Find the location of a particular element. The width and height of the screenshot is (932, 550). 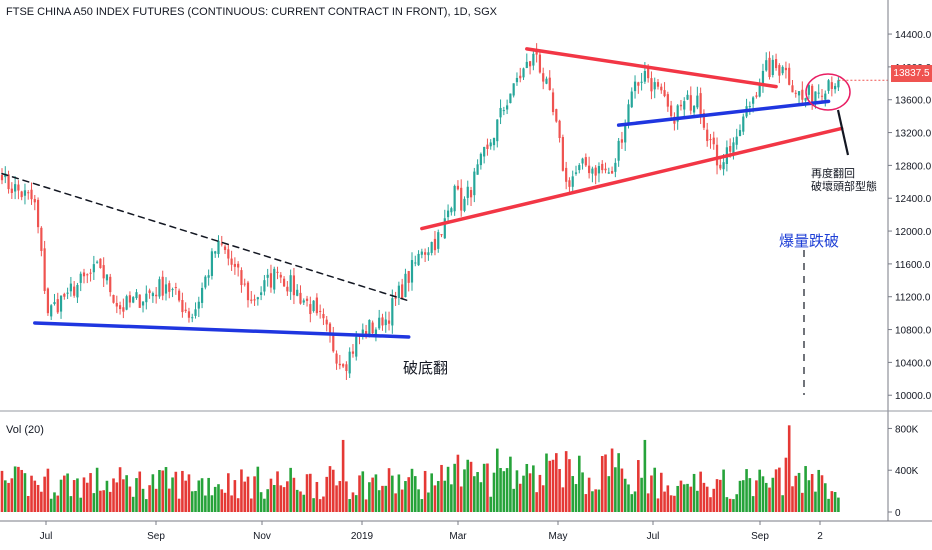

volume-bars is located at coordinates (420, 468).